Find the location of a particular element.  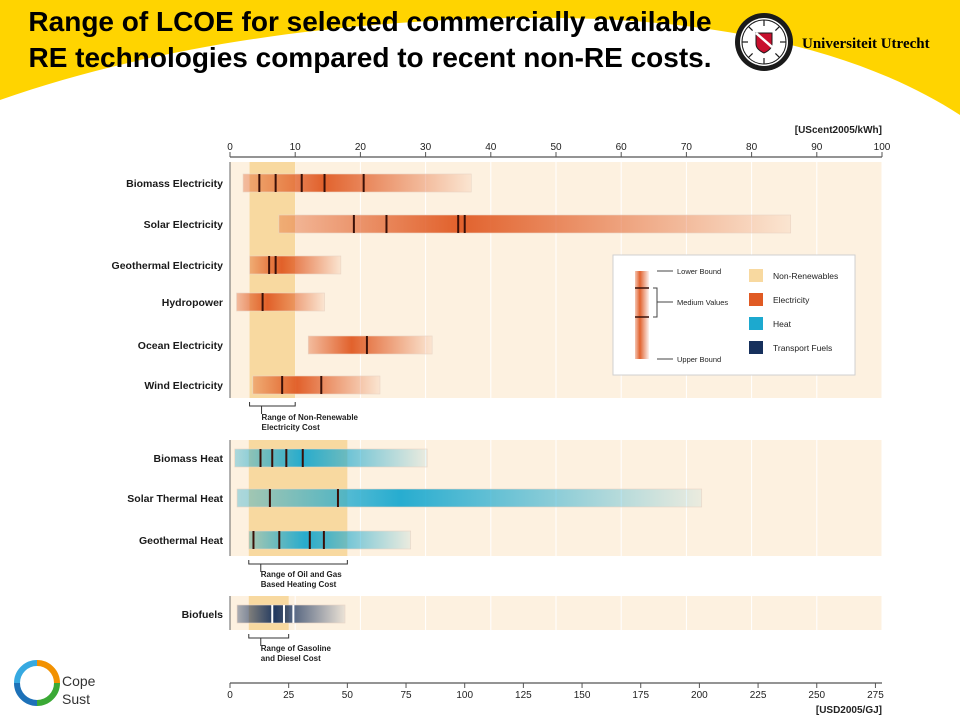

university-name: Universiteit Utrecht is located at coordinates (866, 44).